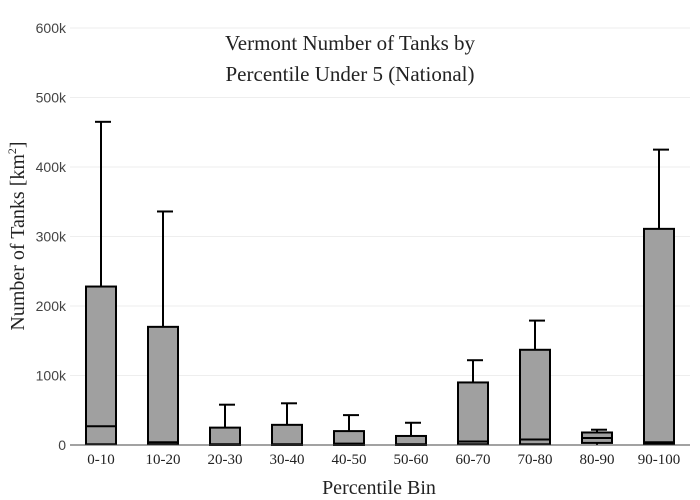 The image size is (700, 500). What do you see at coordinates (51, 98) in the screenshot?
I see `y-tick-label: 500k` at bounding box center [51, 98].